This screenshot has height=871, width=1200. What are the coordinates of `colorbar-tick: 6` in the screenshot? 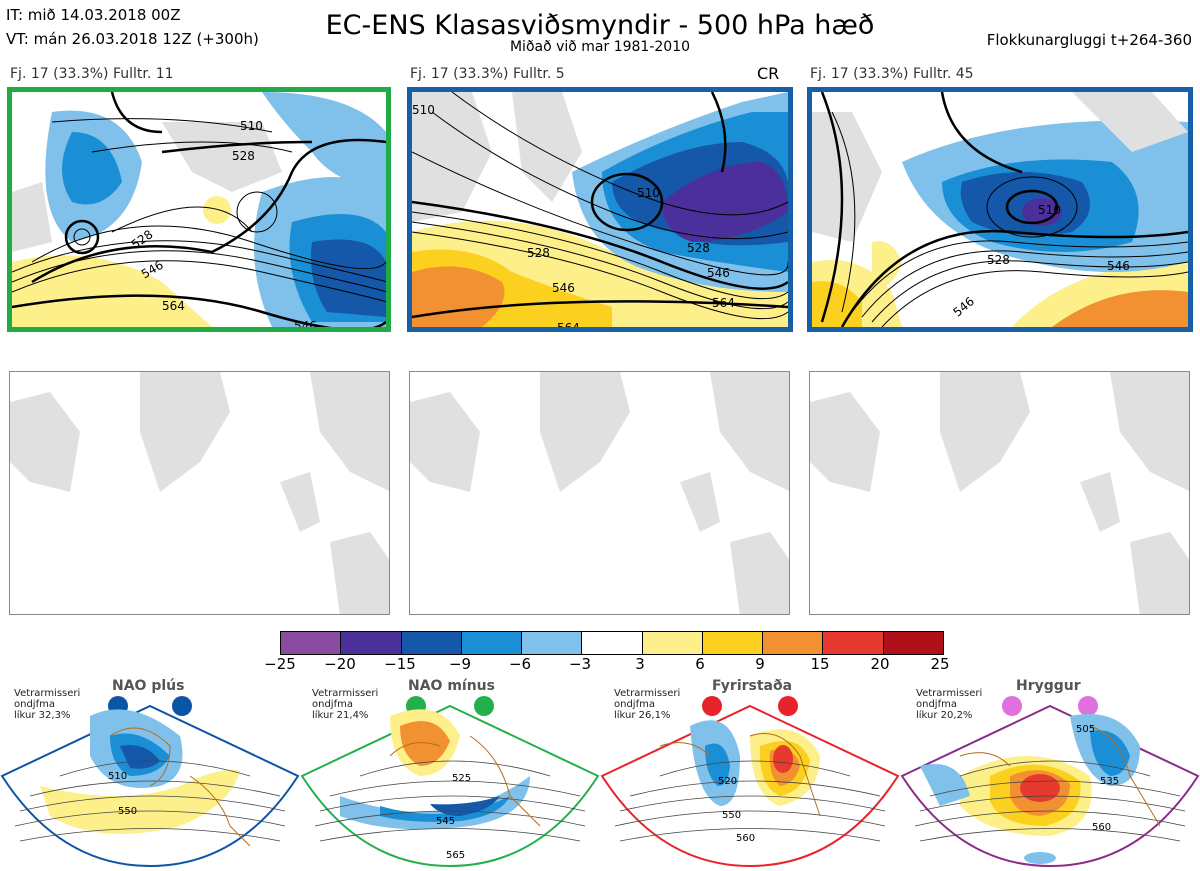 It's located at (700, 664).